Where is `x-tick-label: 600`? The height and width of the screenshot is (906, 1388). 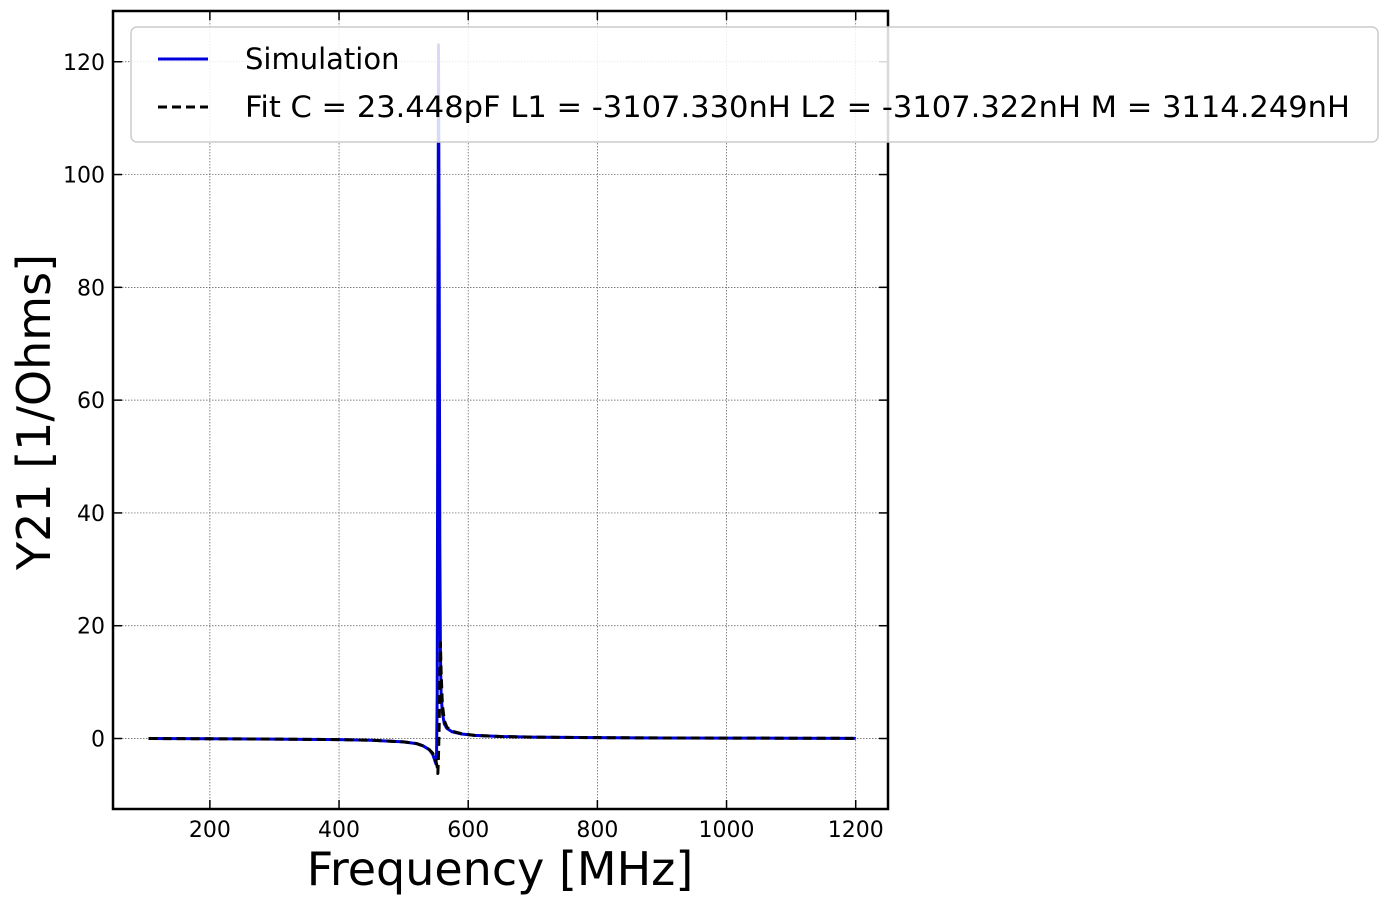 x-tick-label: 600 is located at coordinates (468, 830).